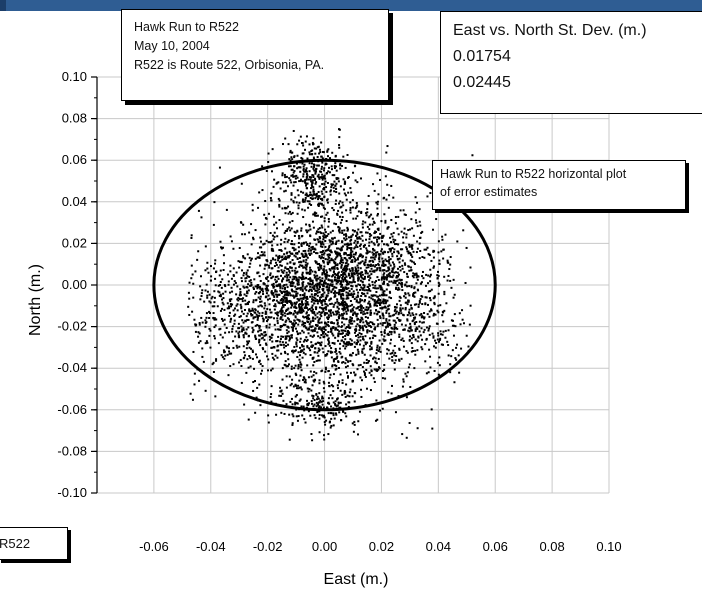  I want to click on y-tick-label: 0.02, so click(74, 242).